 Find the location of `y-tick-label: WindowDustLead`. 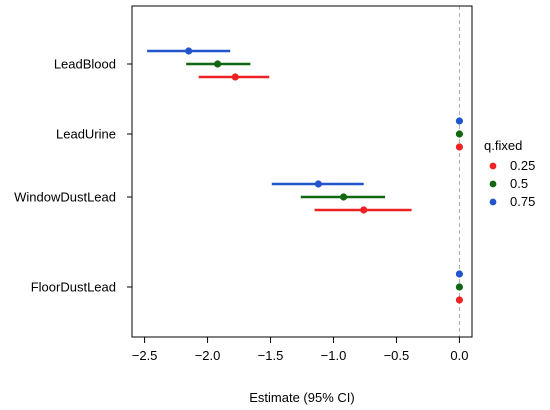

y-tick-label: WindowDustLead is located at coordinates (65, 197).